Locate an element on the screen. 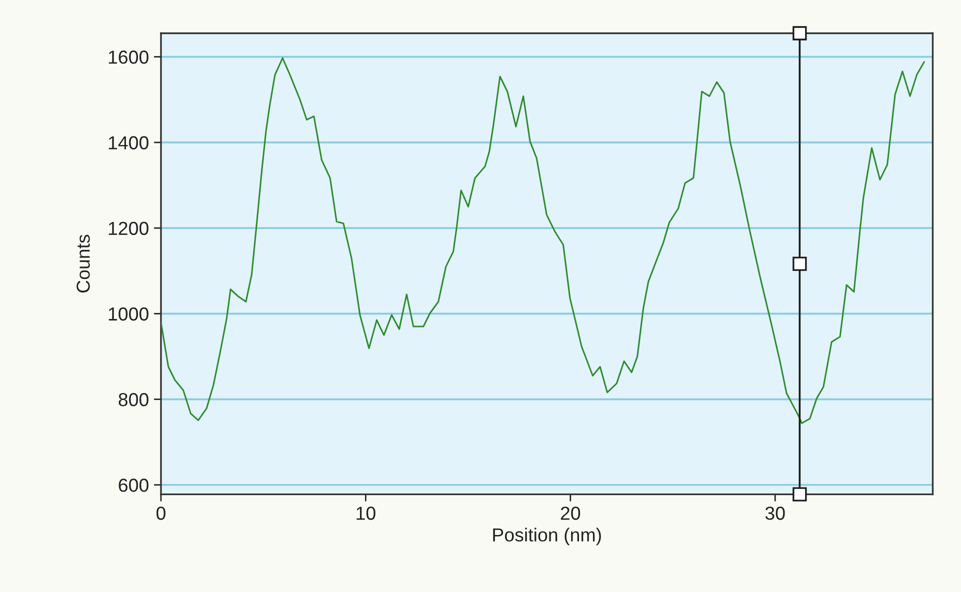 The height and width of the screenshot is (592, 961). y-tick-label: 1600 is located at coordinates (128, 57).